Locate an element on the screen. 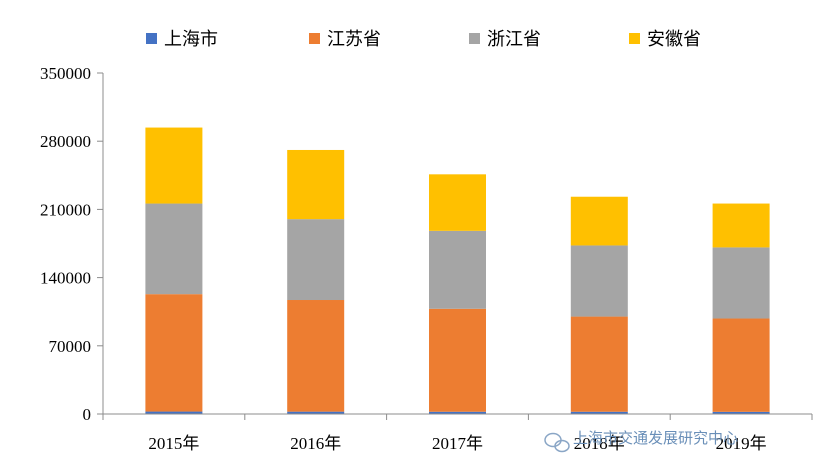 The image size is (827, 472). y-tick-label: 140000 is located at coordinates (65, 278).